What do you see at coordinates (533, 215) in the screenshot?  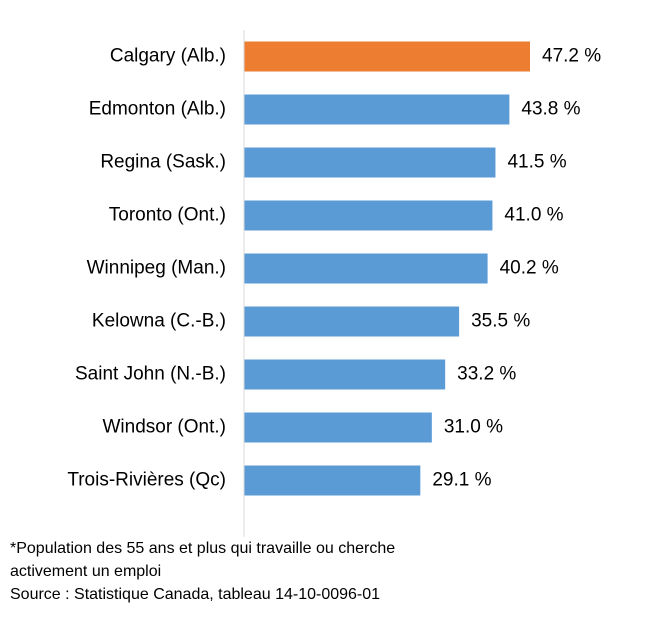 I see `value-label: 41.0 %` at bounding box center [533, 215].